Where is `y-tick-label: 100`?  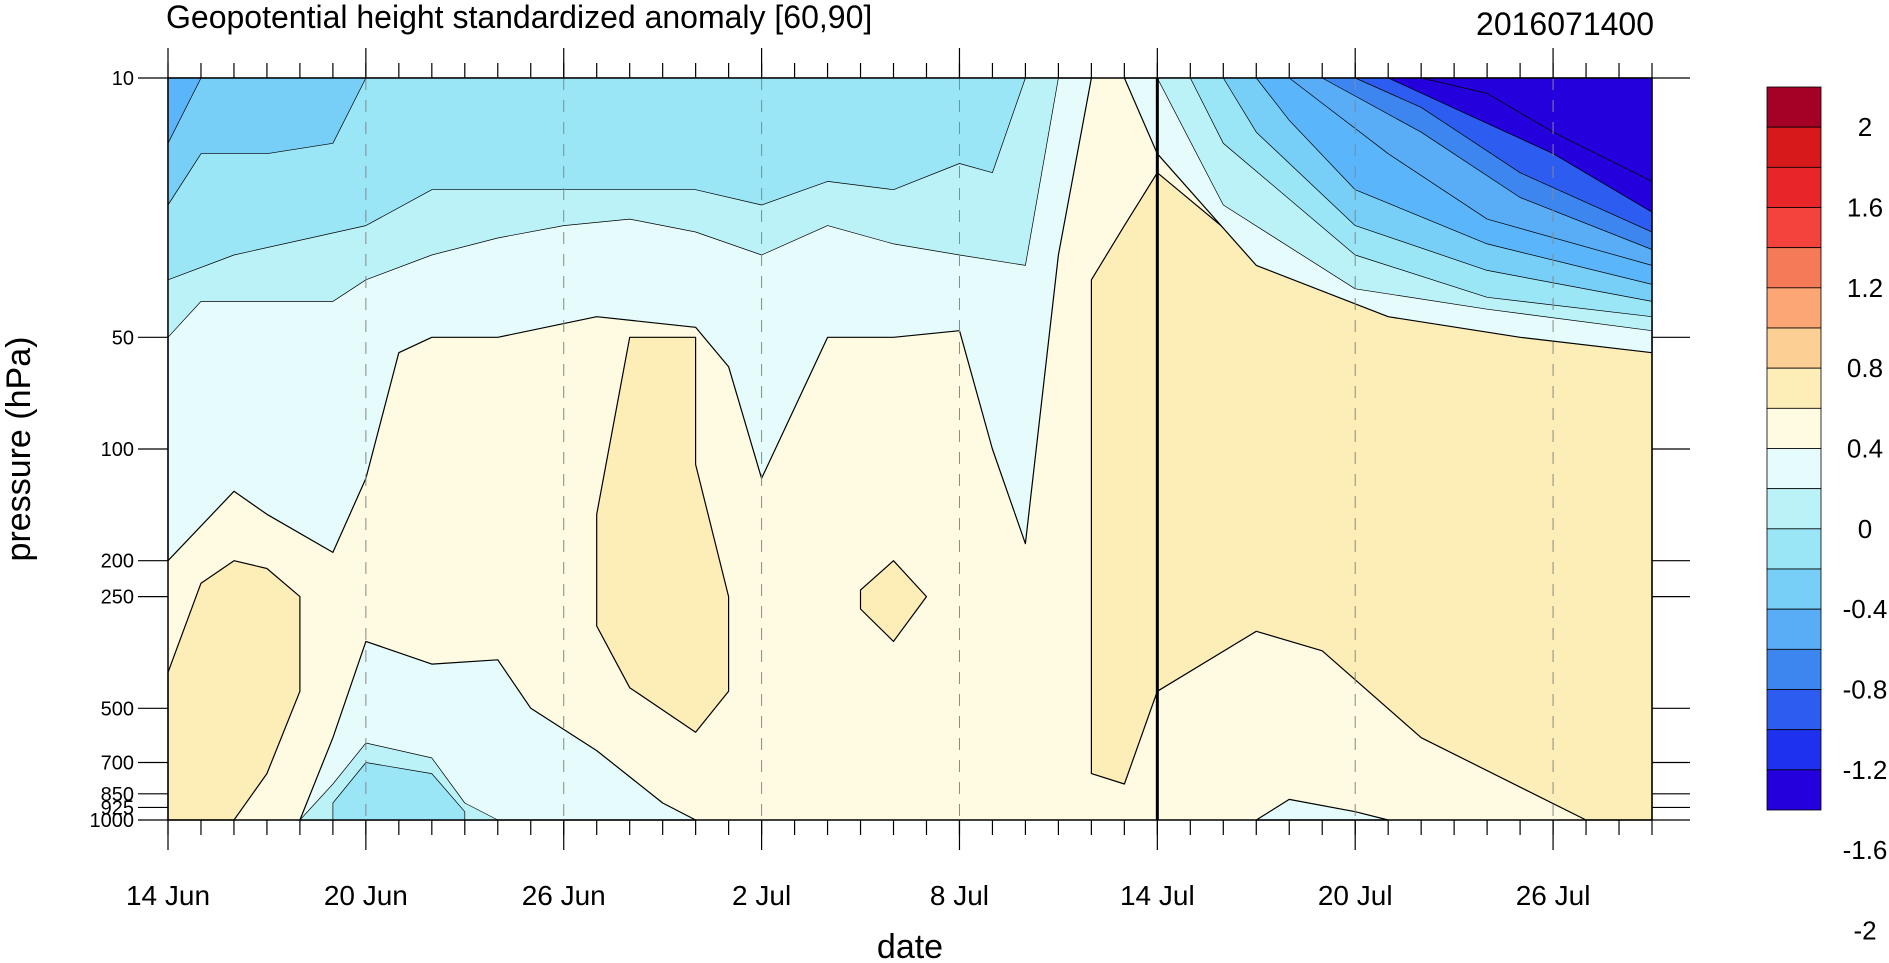
y-tick-label: 100 is located at coordinates (117, 450).